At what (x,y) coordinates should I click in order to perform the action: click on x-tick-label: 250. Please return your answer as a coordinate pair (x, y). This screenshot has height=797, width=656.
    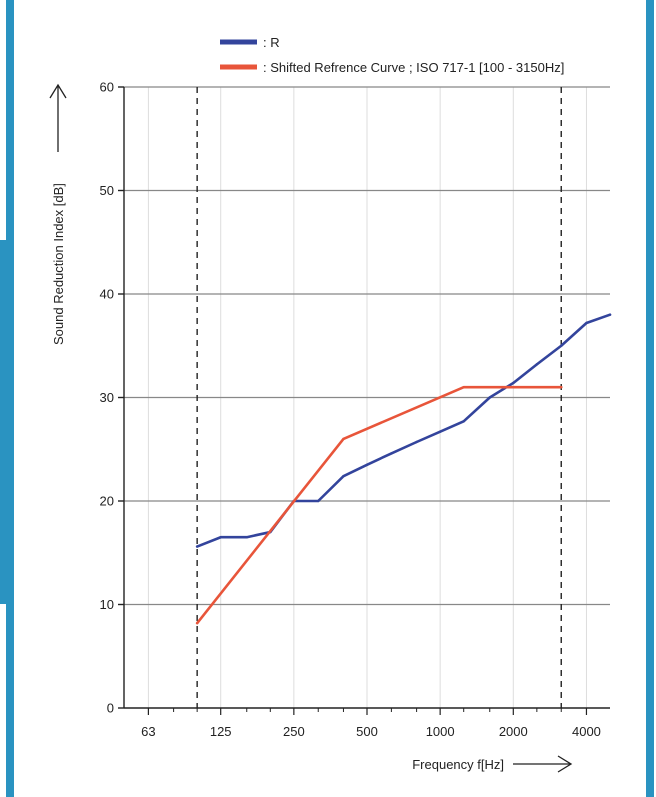
    Looking at the image, I should click on (294, 731).